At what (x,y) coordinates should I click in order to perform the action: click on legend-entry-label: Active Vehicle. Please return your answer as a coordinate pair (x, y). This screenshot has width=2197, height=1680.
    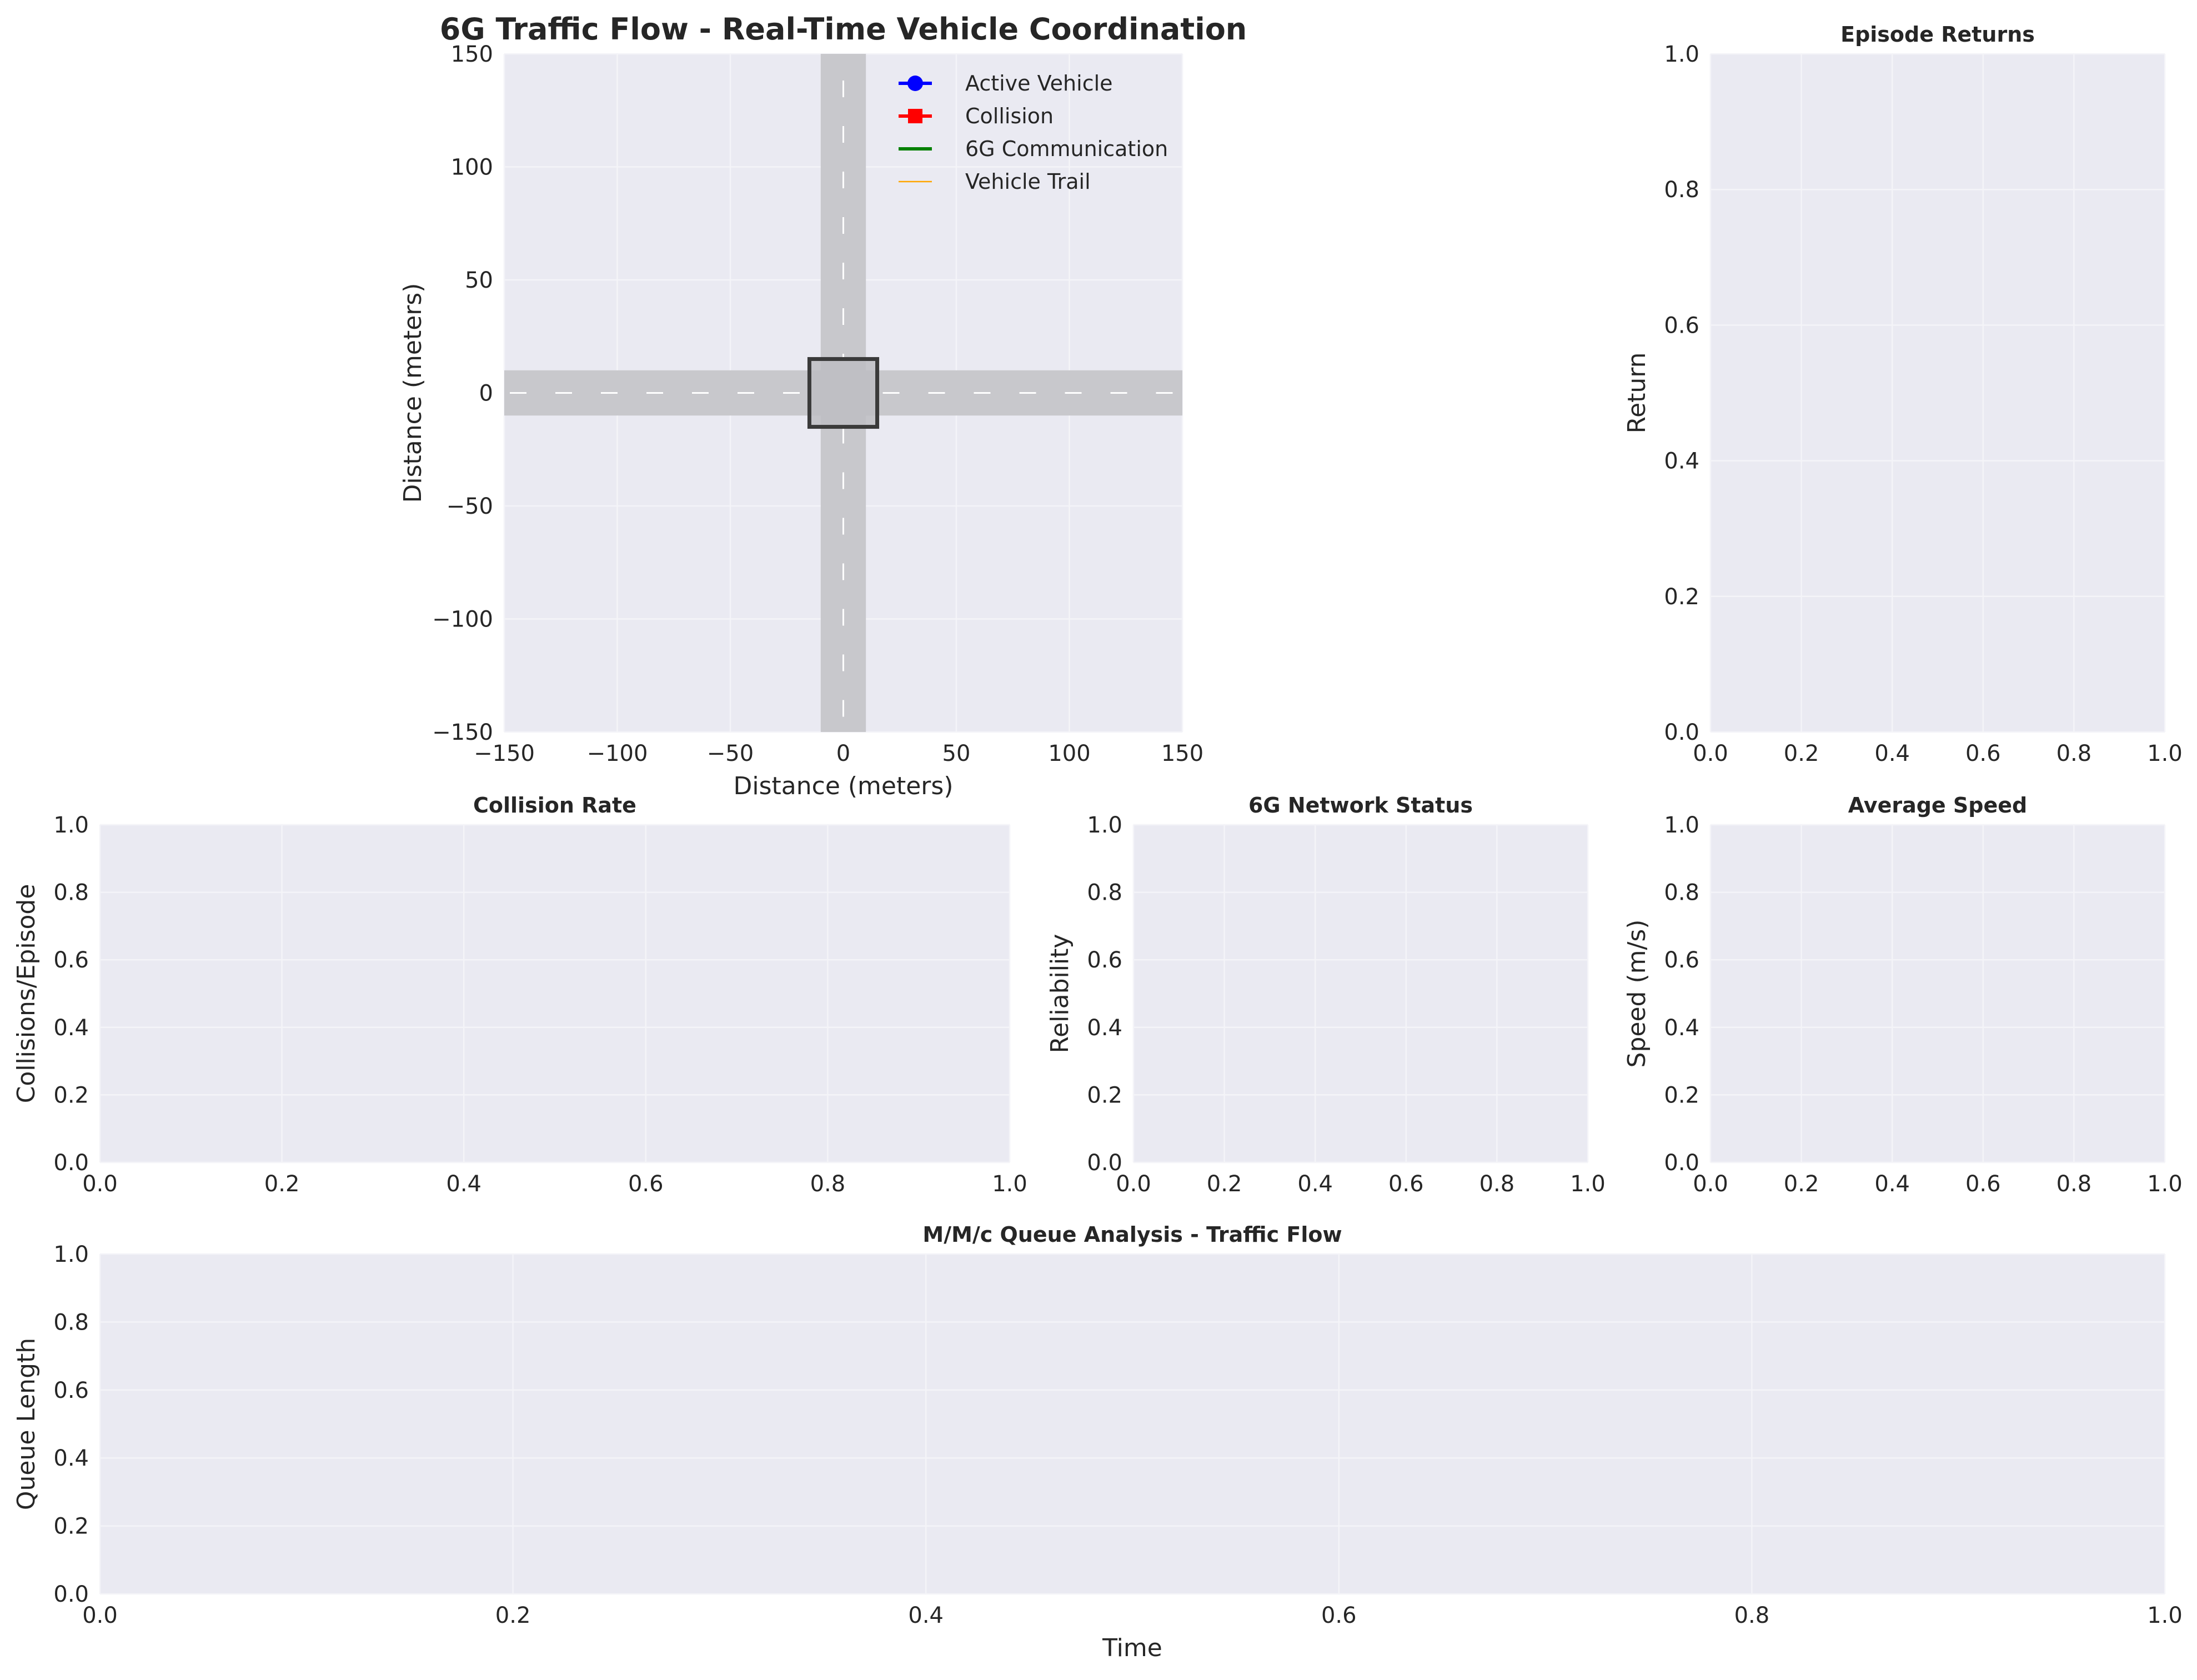
    Looking at the image, I should click on (1039, 83).